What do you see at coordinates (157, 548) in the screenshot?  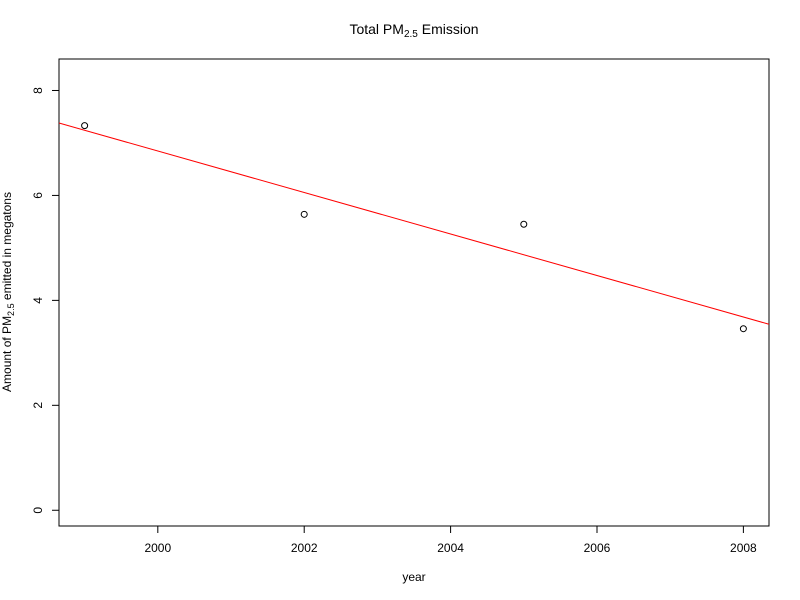 I see `x-tick-label: 2000` at bounding box center [157, 548].